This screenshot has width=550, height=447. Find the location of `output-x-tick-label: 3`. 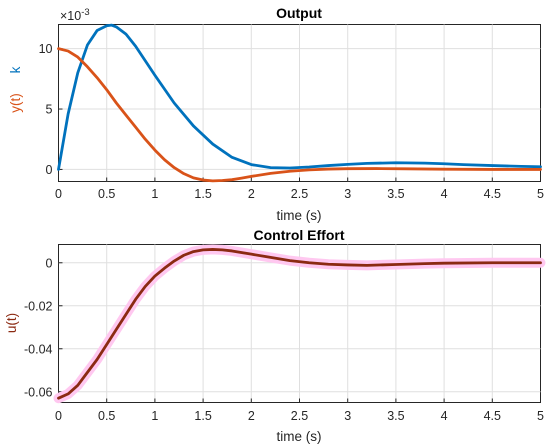

output-x-tick-label: 3 is located at coordinates (347, 194).